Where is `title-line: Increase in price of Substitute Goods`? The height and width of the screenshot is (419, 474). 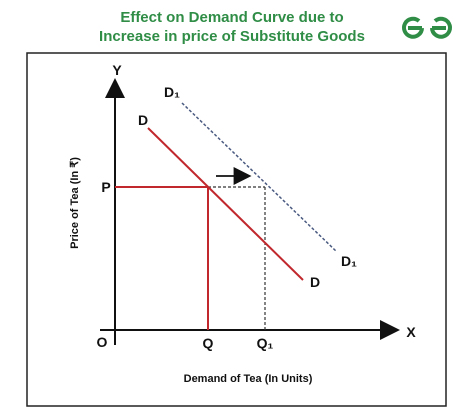 title-line: Increase in price of Substitute Goods is located at coordinates (232, 36).